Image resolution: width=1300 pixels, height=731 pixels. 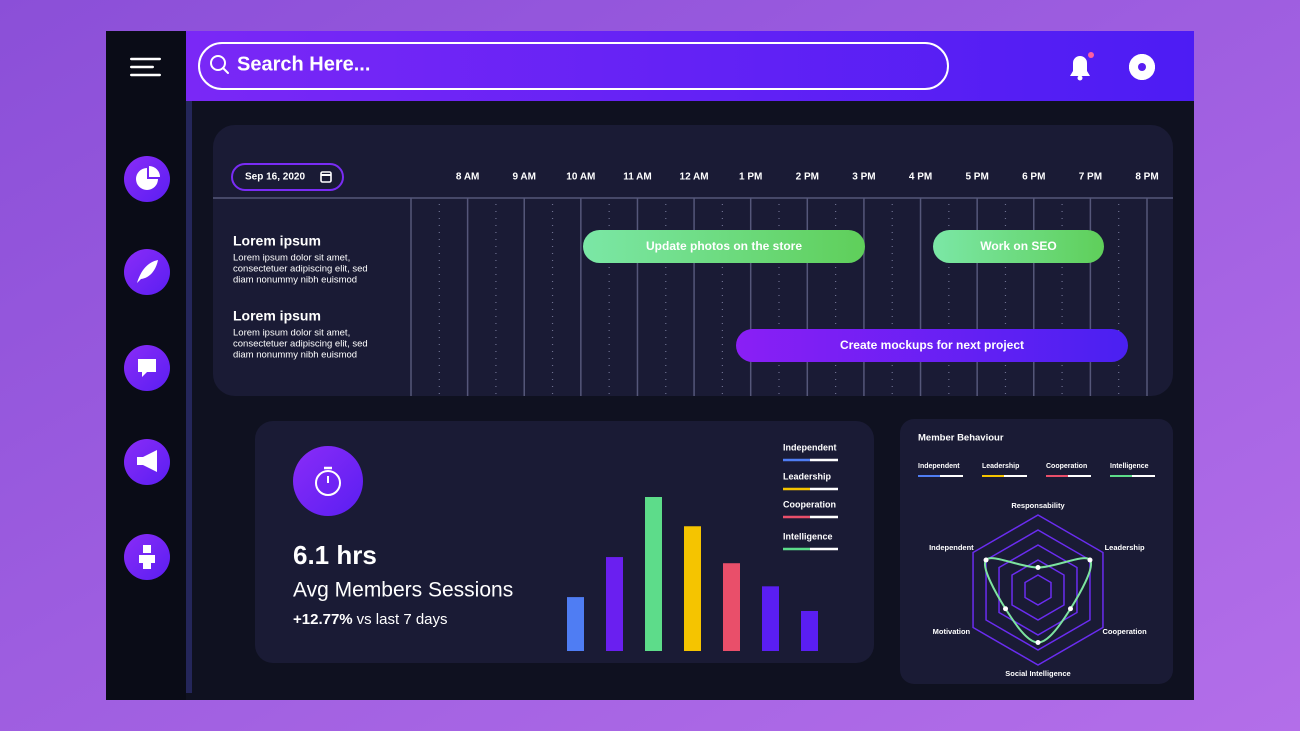 What do you see at coordinates (402, 619) in the screenshot?
I see `change-note: vs last 7 days` at bounding box center [402, 619].